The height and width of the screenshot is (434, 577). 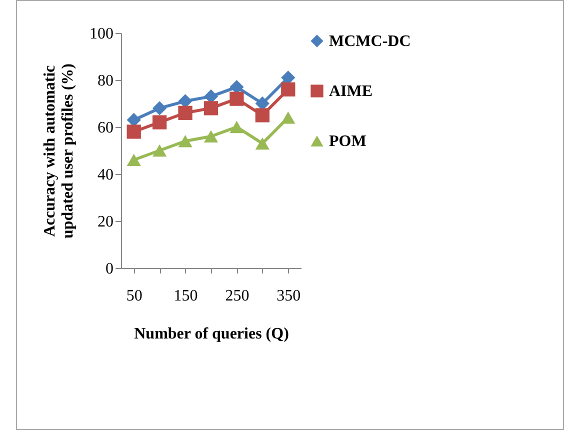 I want to click on x-tick-label: 50, so click(x=134, y=296).